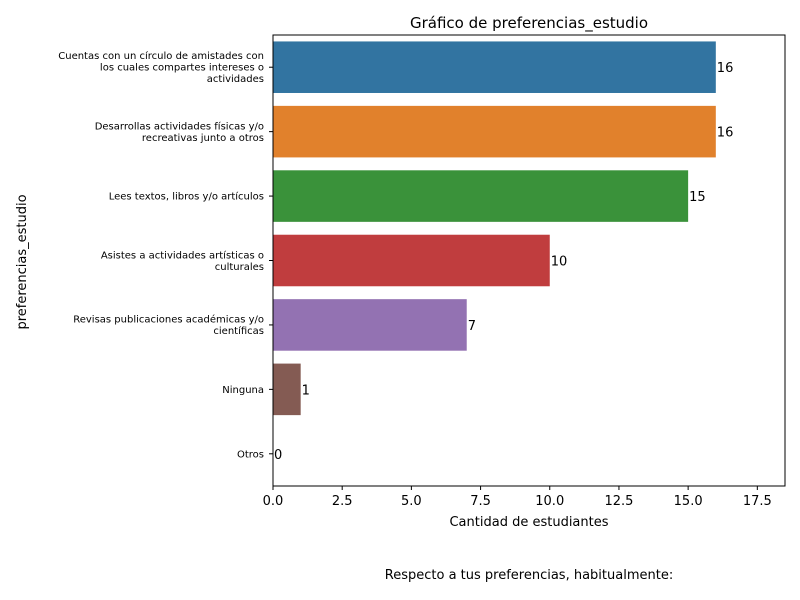  What do you see at coordinates (306, 390) in the screenshot?
I see `bar-value-label: 1` at bounding box center [306, 390].